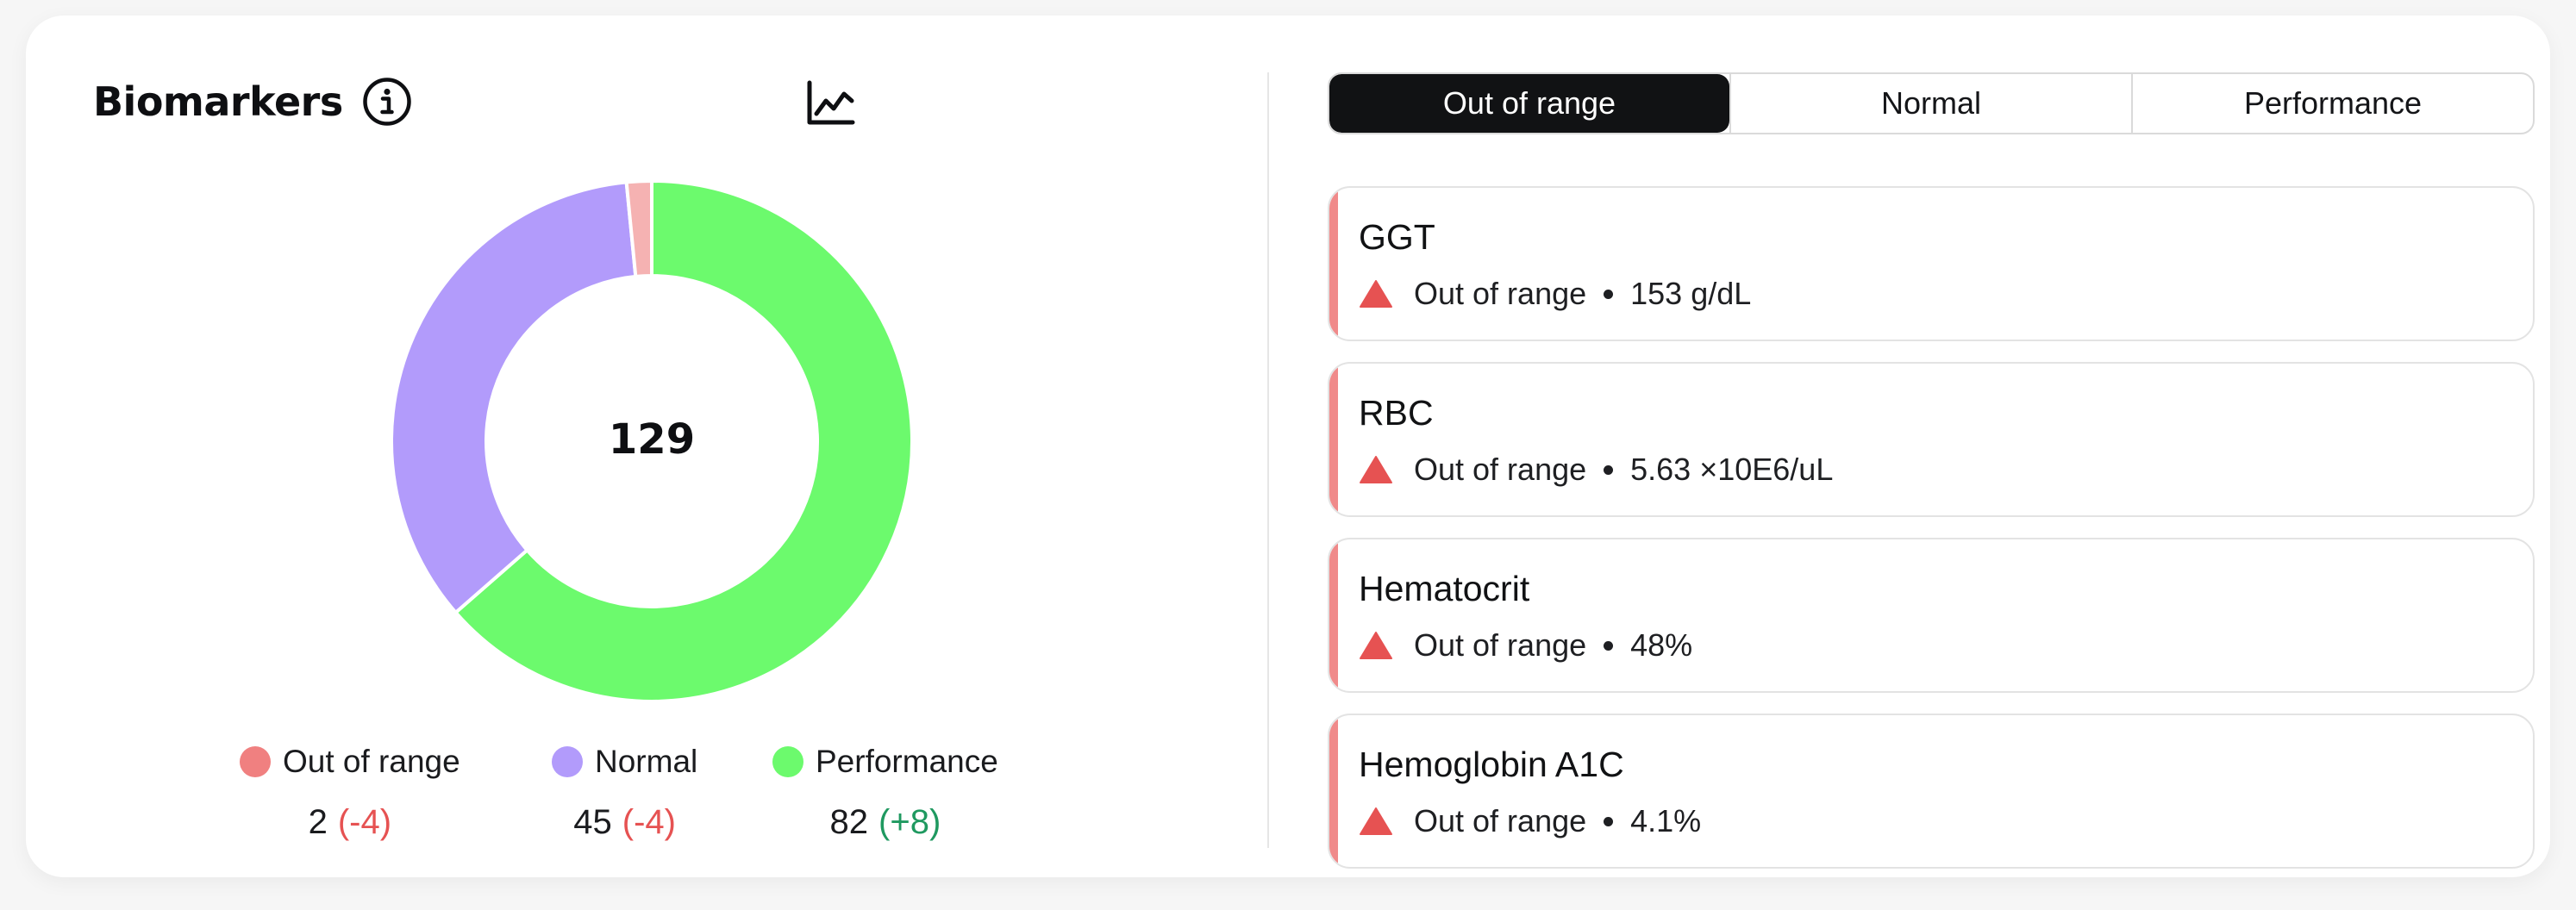  I want to click on donut-total: 129, so click(652, 439).